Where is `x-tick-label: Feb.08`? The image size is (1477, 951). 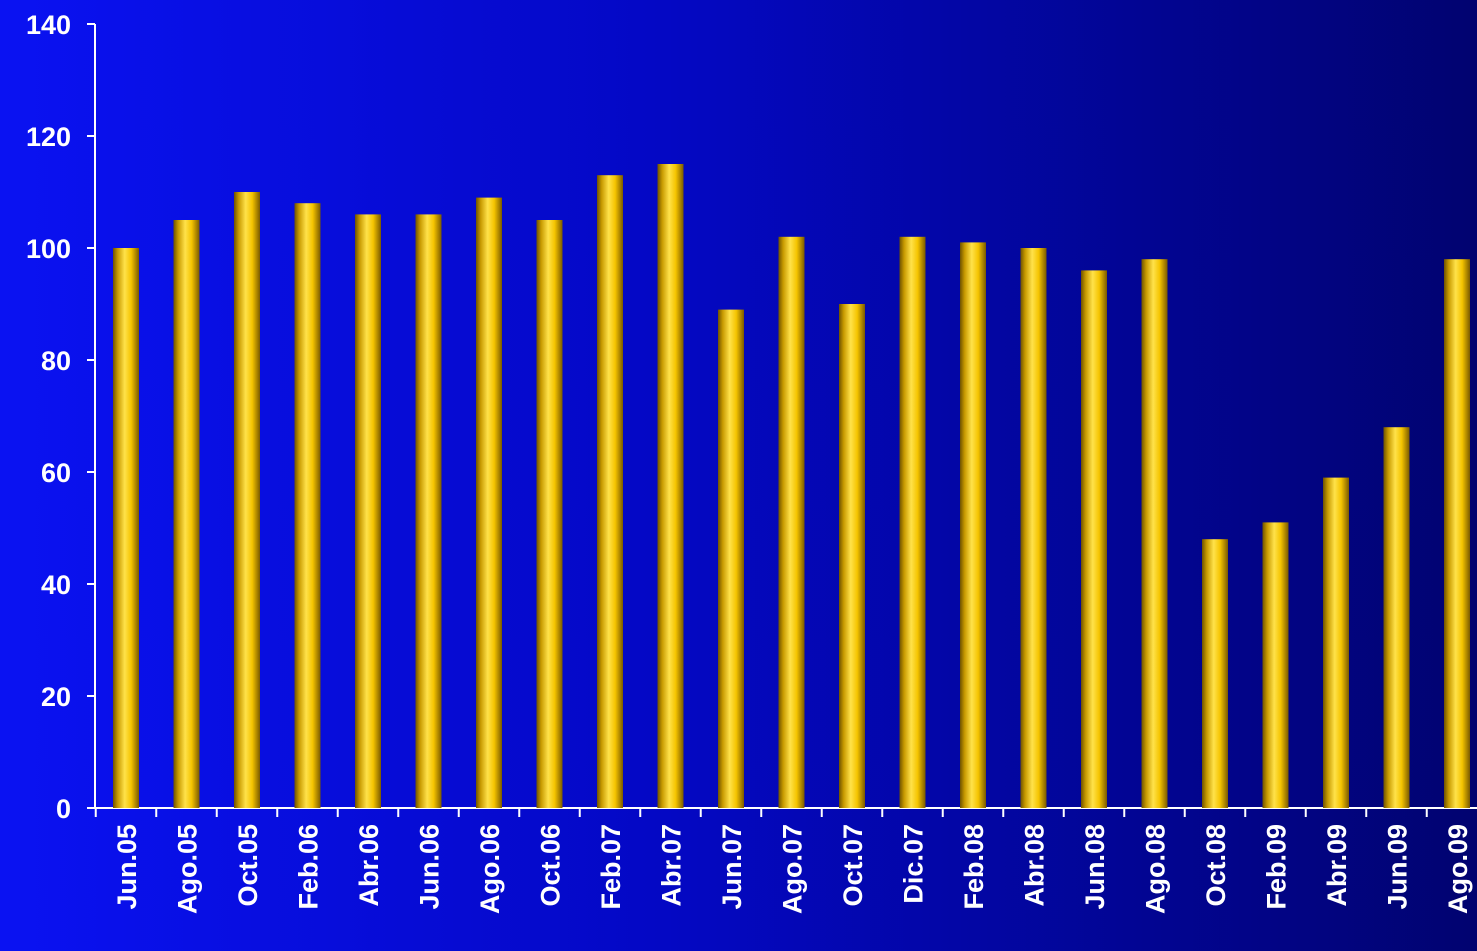 x-tick-label: Feb.08 is located at coordinates (974, 867).